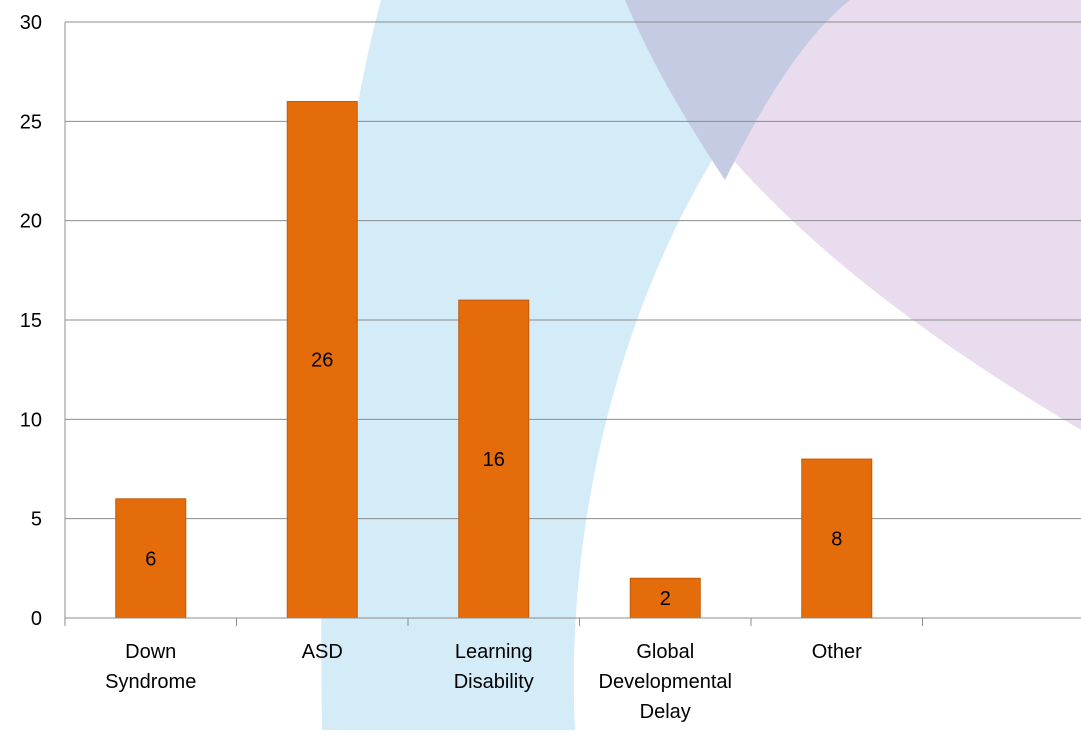 The height and width of the screenshot is (735, 1081). I want to click on x-tick-label: ASD, so click(322, 652).